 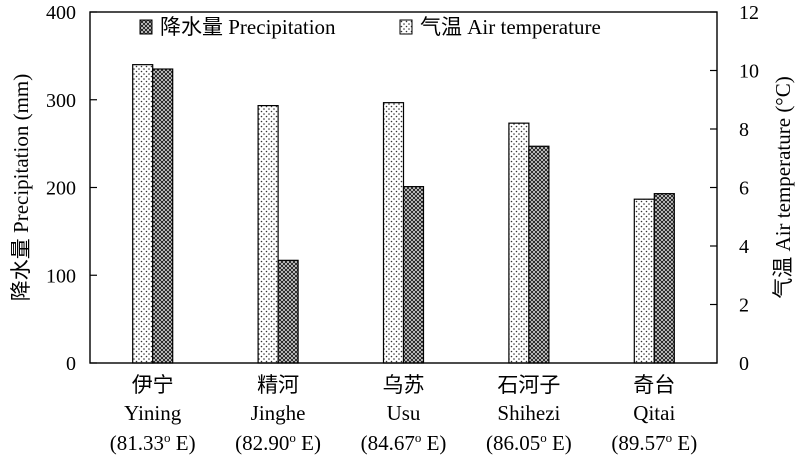 What do you see at coordinates (664, 278) in the screenshot?
I see `precipitation-bar-qitai` at bounding box center [664, 278].